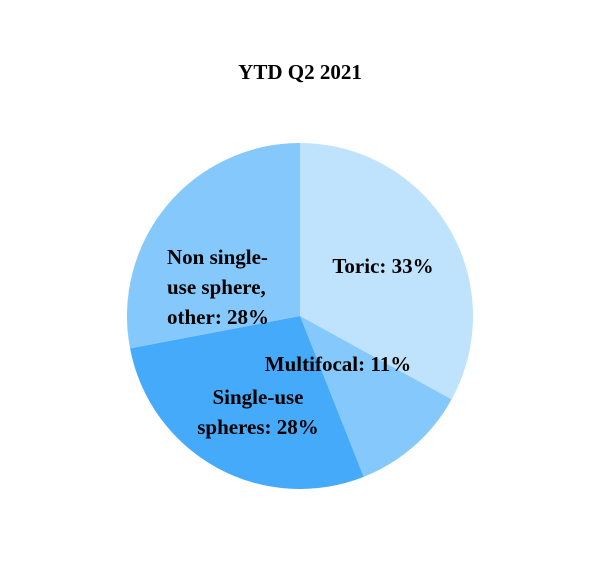 The height and width of the screenshot is (572, 600). Describe the element at coordinates (300, 72) in the screenshot. I see `chart-title: YTD Q2 2021` at that location.